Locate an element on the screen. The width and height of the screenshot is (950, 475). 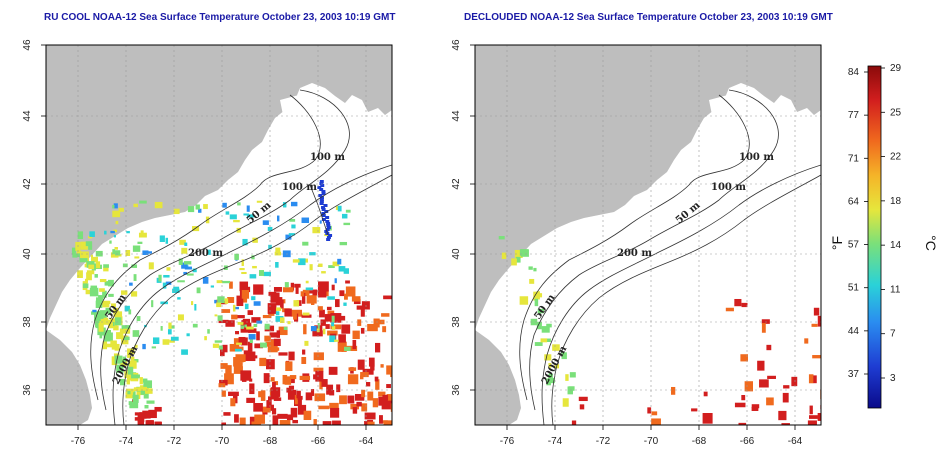
celsius-tick-label: 7 is located at coordinates (893, 334).